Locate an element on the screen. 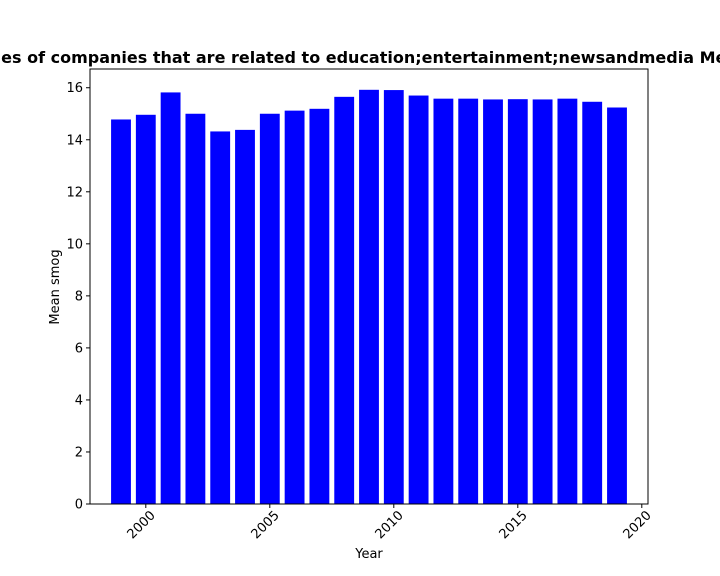  y-tick-label: 14 is located at coordinates (74, 140).